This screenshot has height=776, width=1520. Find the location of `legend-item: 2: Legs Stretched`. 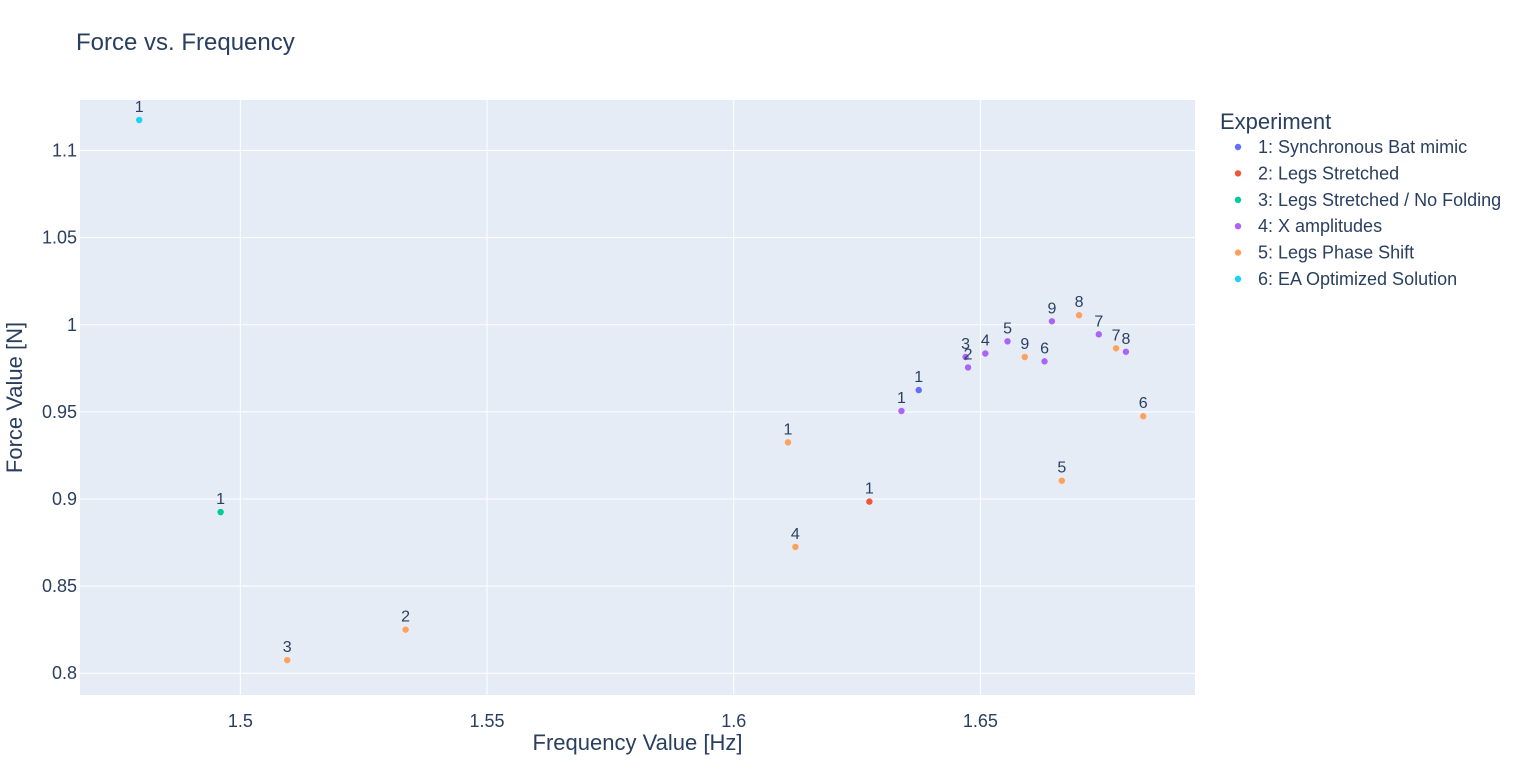

legend-item: 2: Legs Stretched is located at coordinates (1316, 173).